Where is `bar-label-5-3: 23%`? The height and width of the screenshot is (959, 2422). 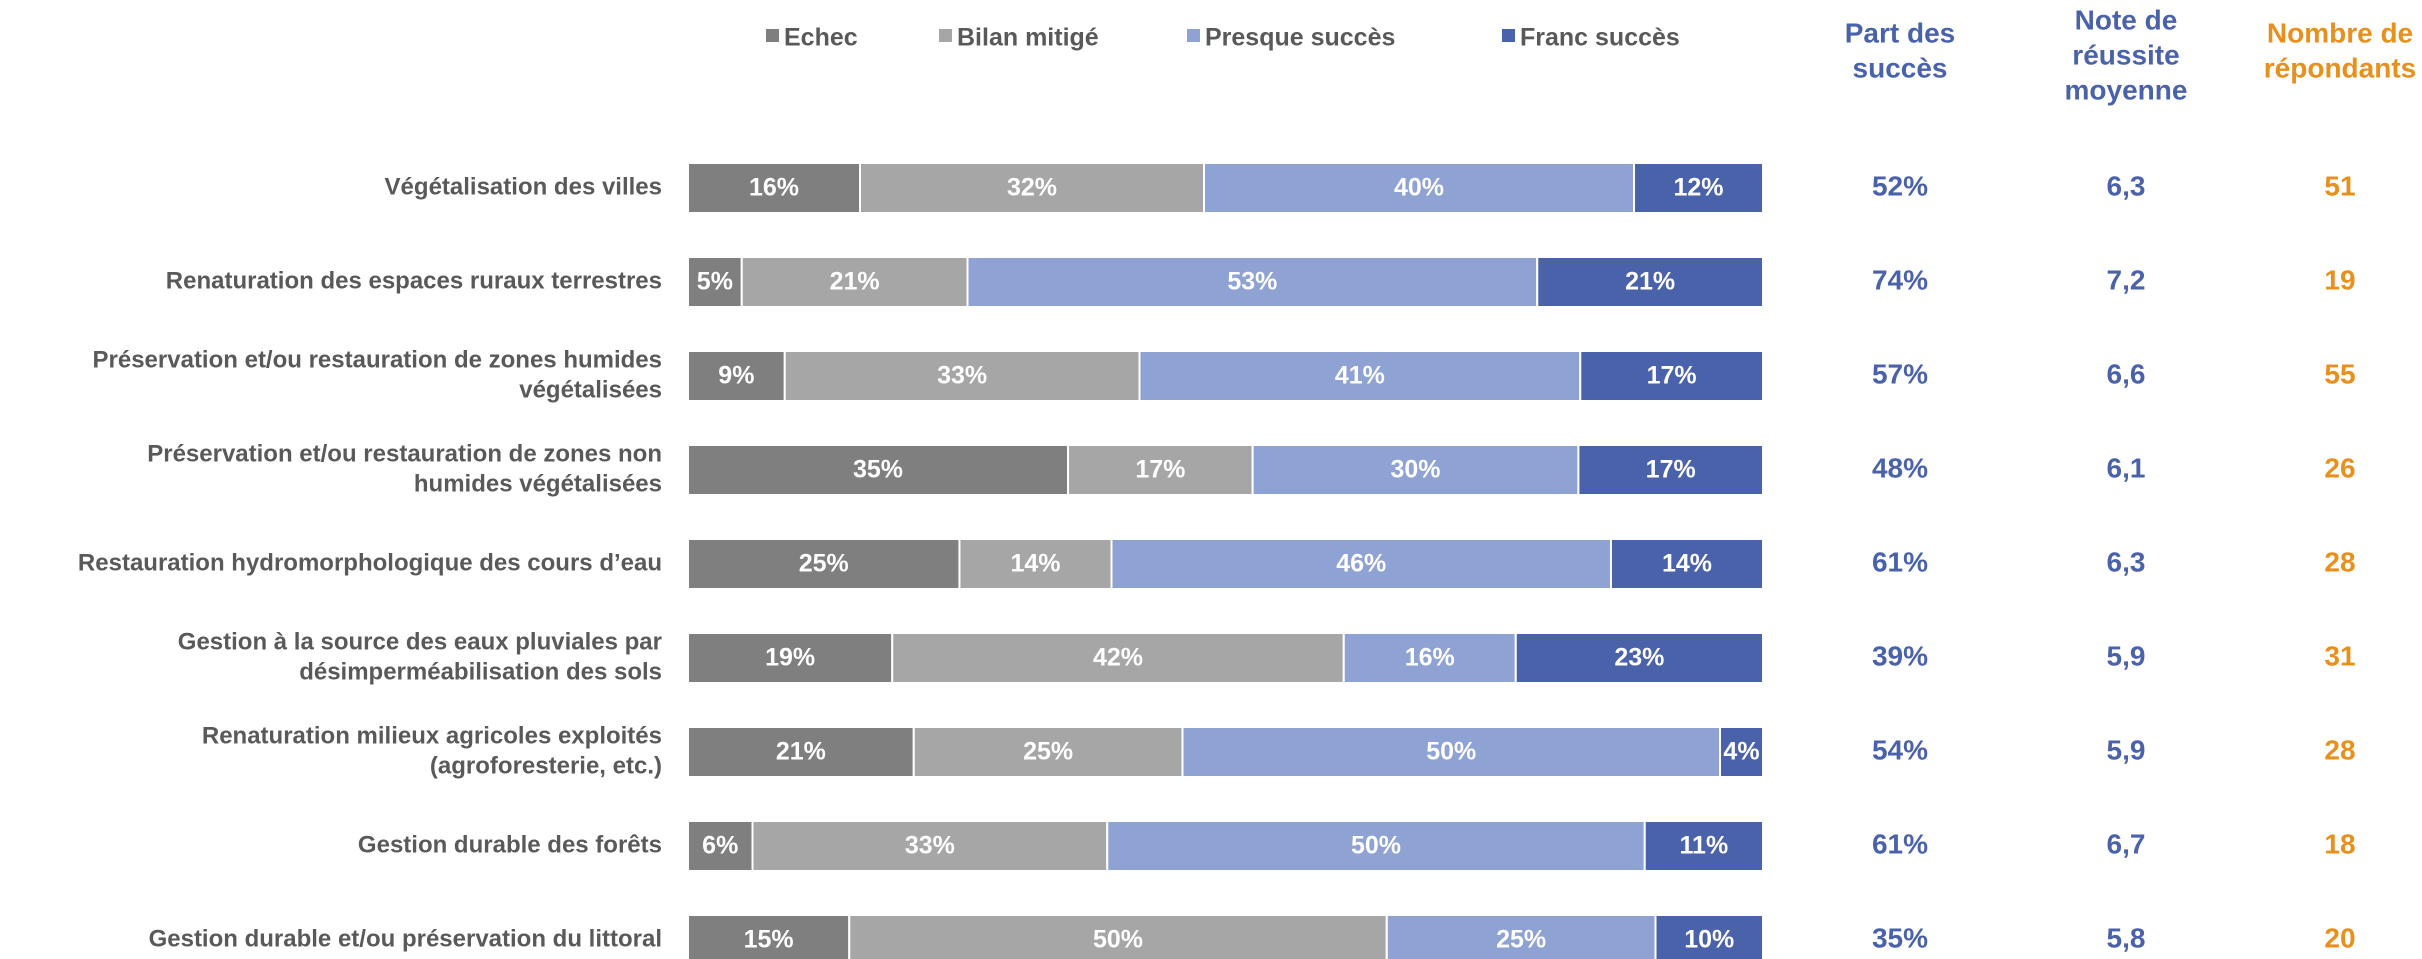 bar-label-5-3: 23% is located at coordinates (1639, 658).